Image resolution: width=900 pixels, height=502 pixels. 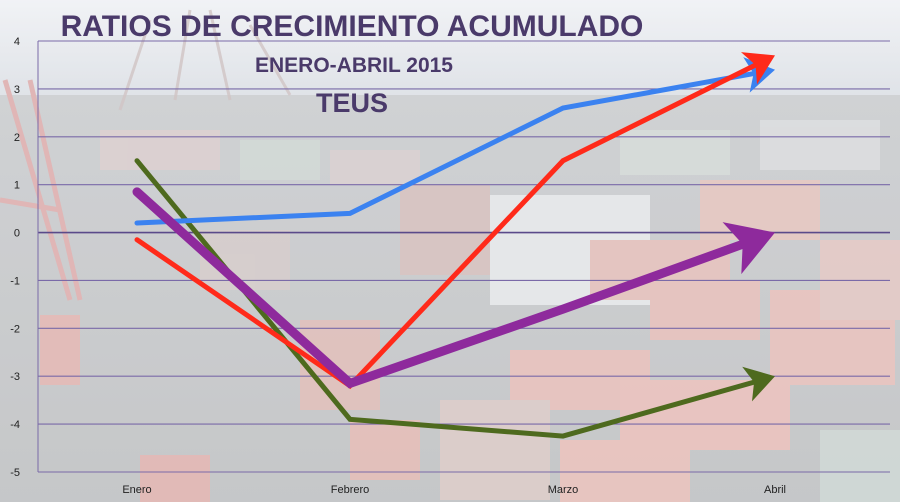 What do you see at coordinates (17, 234) in the screenshot?
I see `y-tick-label: 0` at bounding box center [17, 234].